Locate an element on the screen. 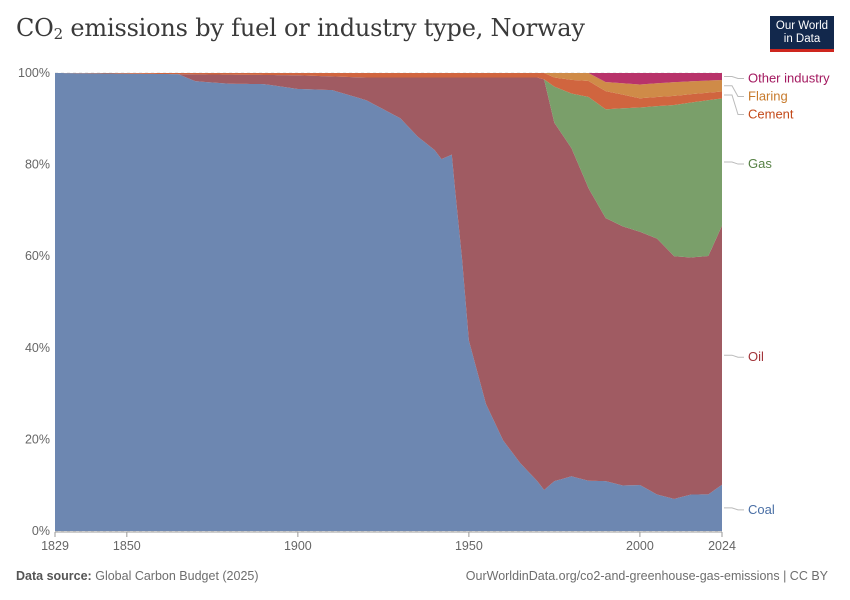 The image size is (850, 600). x-axis: 1829 1850 1900 1950 2000 2024 is located at coordinates (388, 542).